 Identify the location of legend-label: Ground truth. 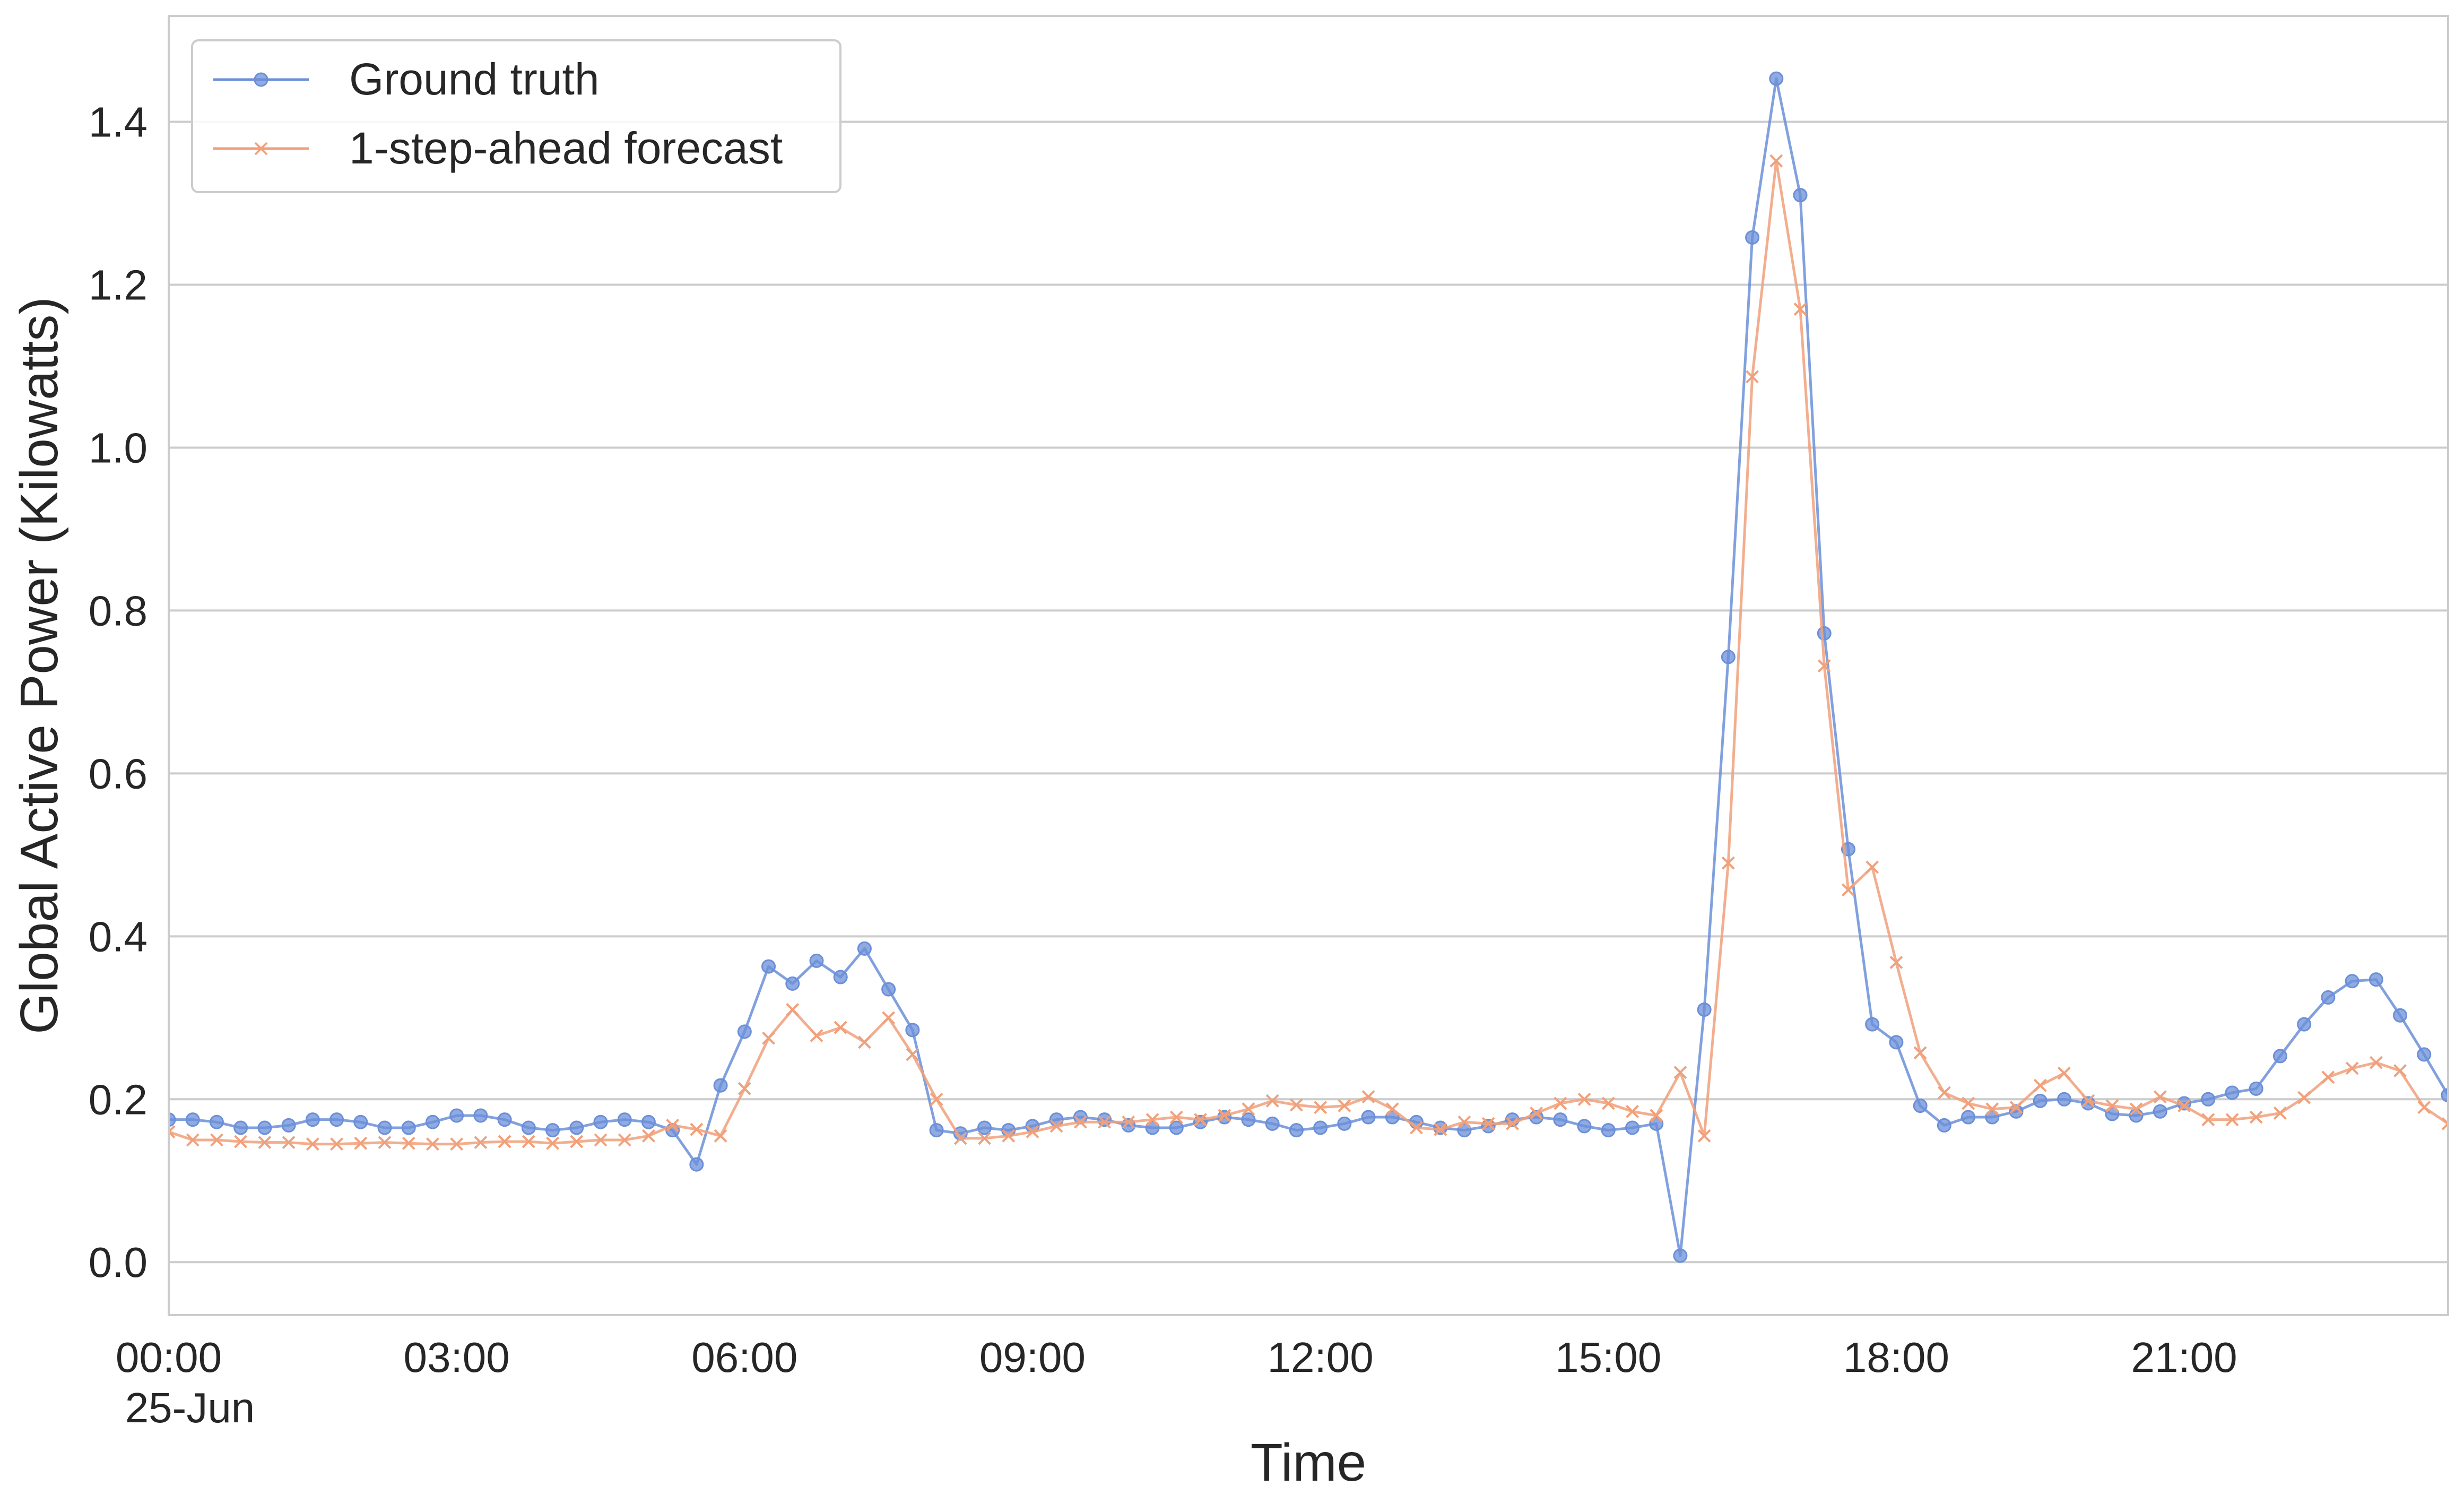
(474, 79).